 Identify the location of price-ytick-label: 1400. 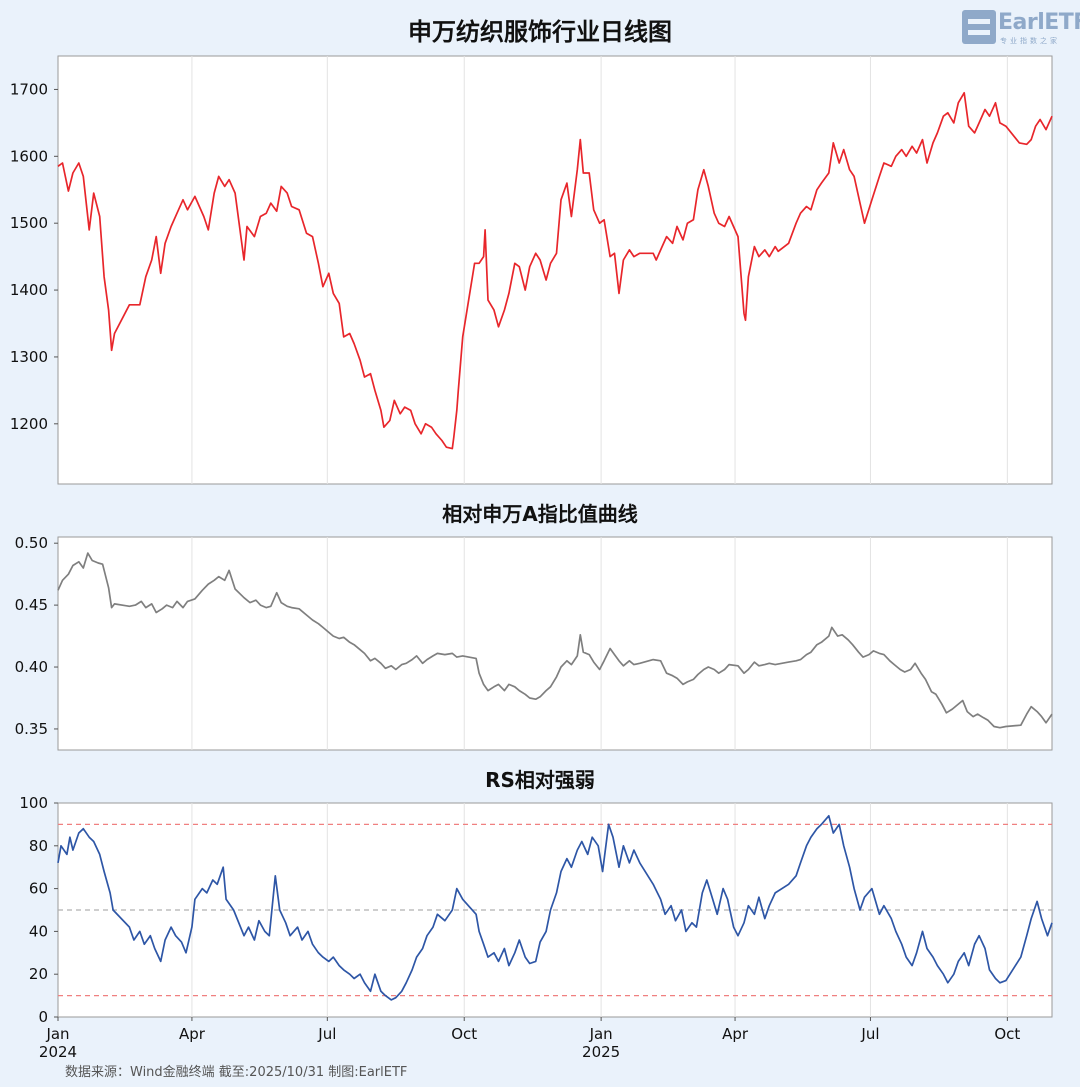
(29, 290).